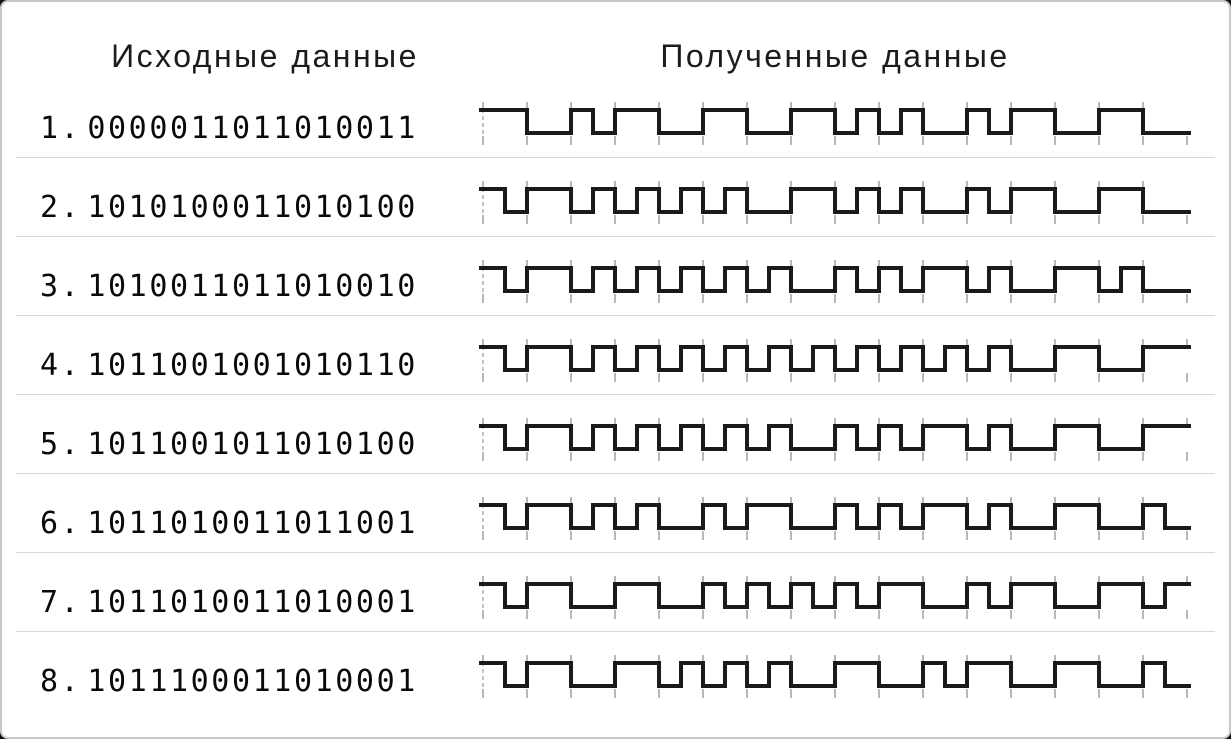  What do you see at coordinates (252, 523) in the screenshot?
I see `source-bits-value: 1011010011011001` at bounding box center [252, 523].